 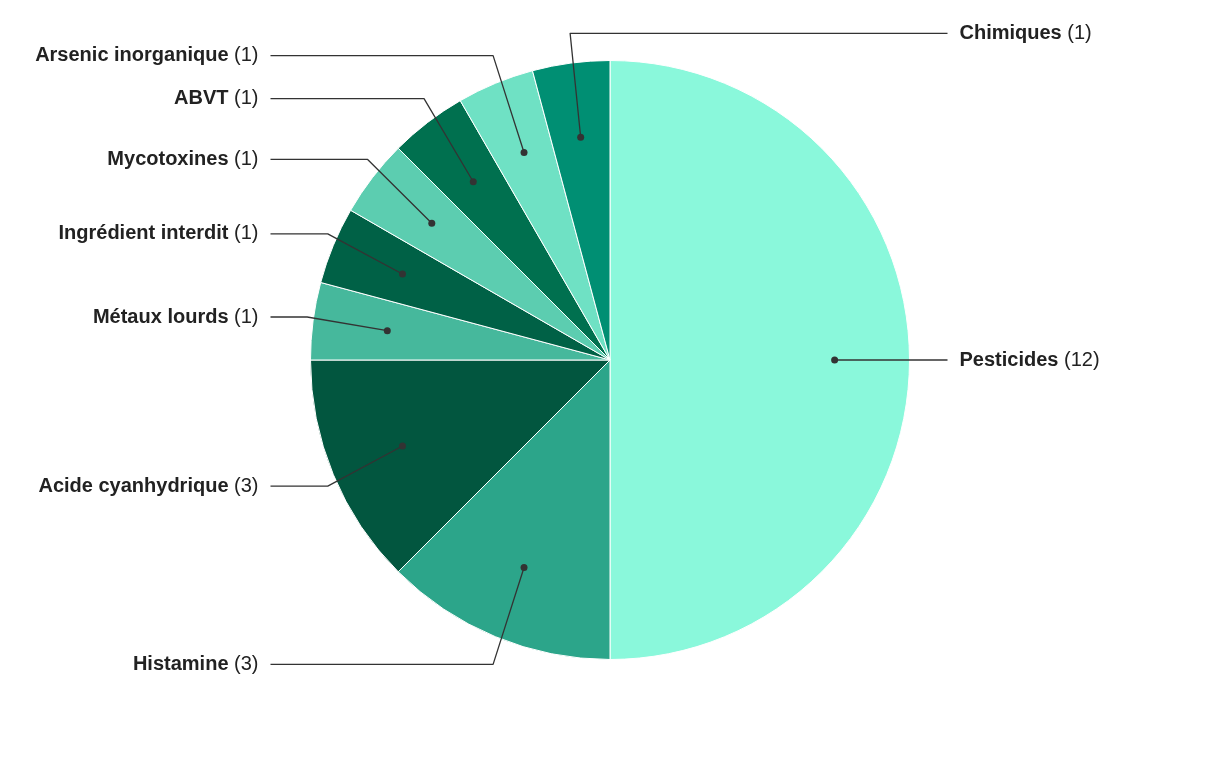 What do you see at coordinates (133, 484) in the screenshot?
I see `slice-label: Acide cyanhydrique` at bounding box center [133, 484].